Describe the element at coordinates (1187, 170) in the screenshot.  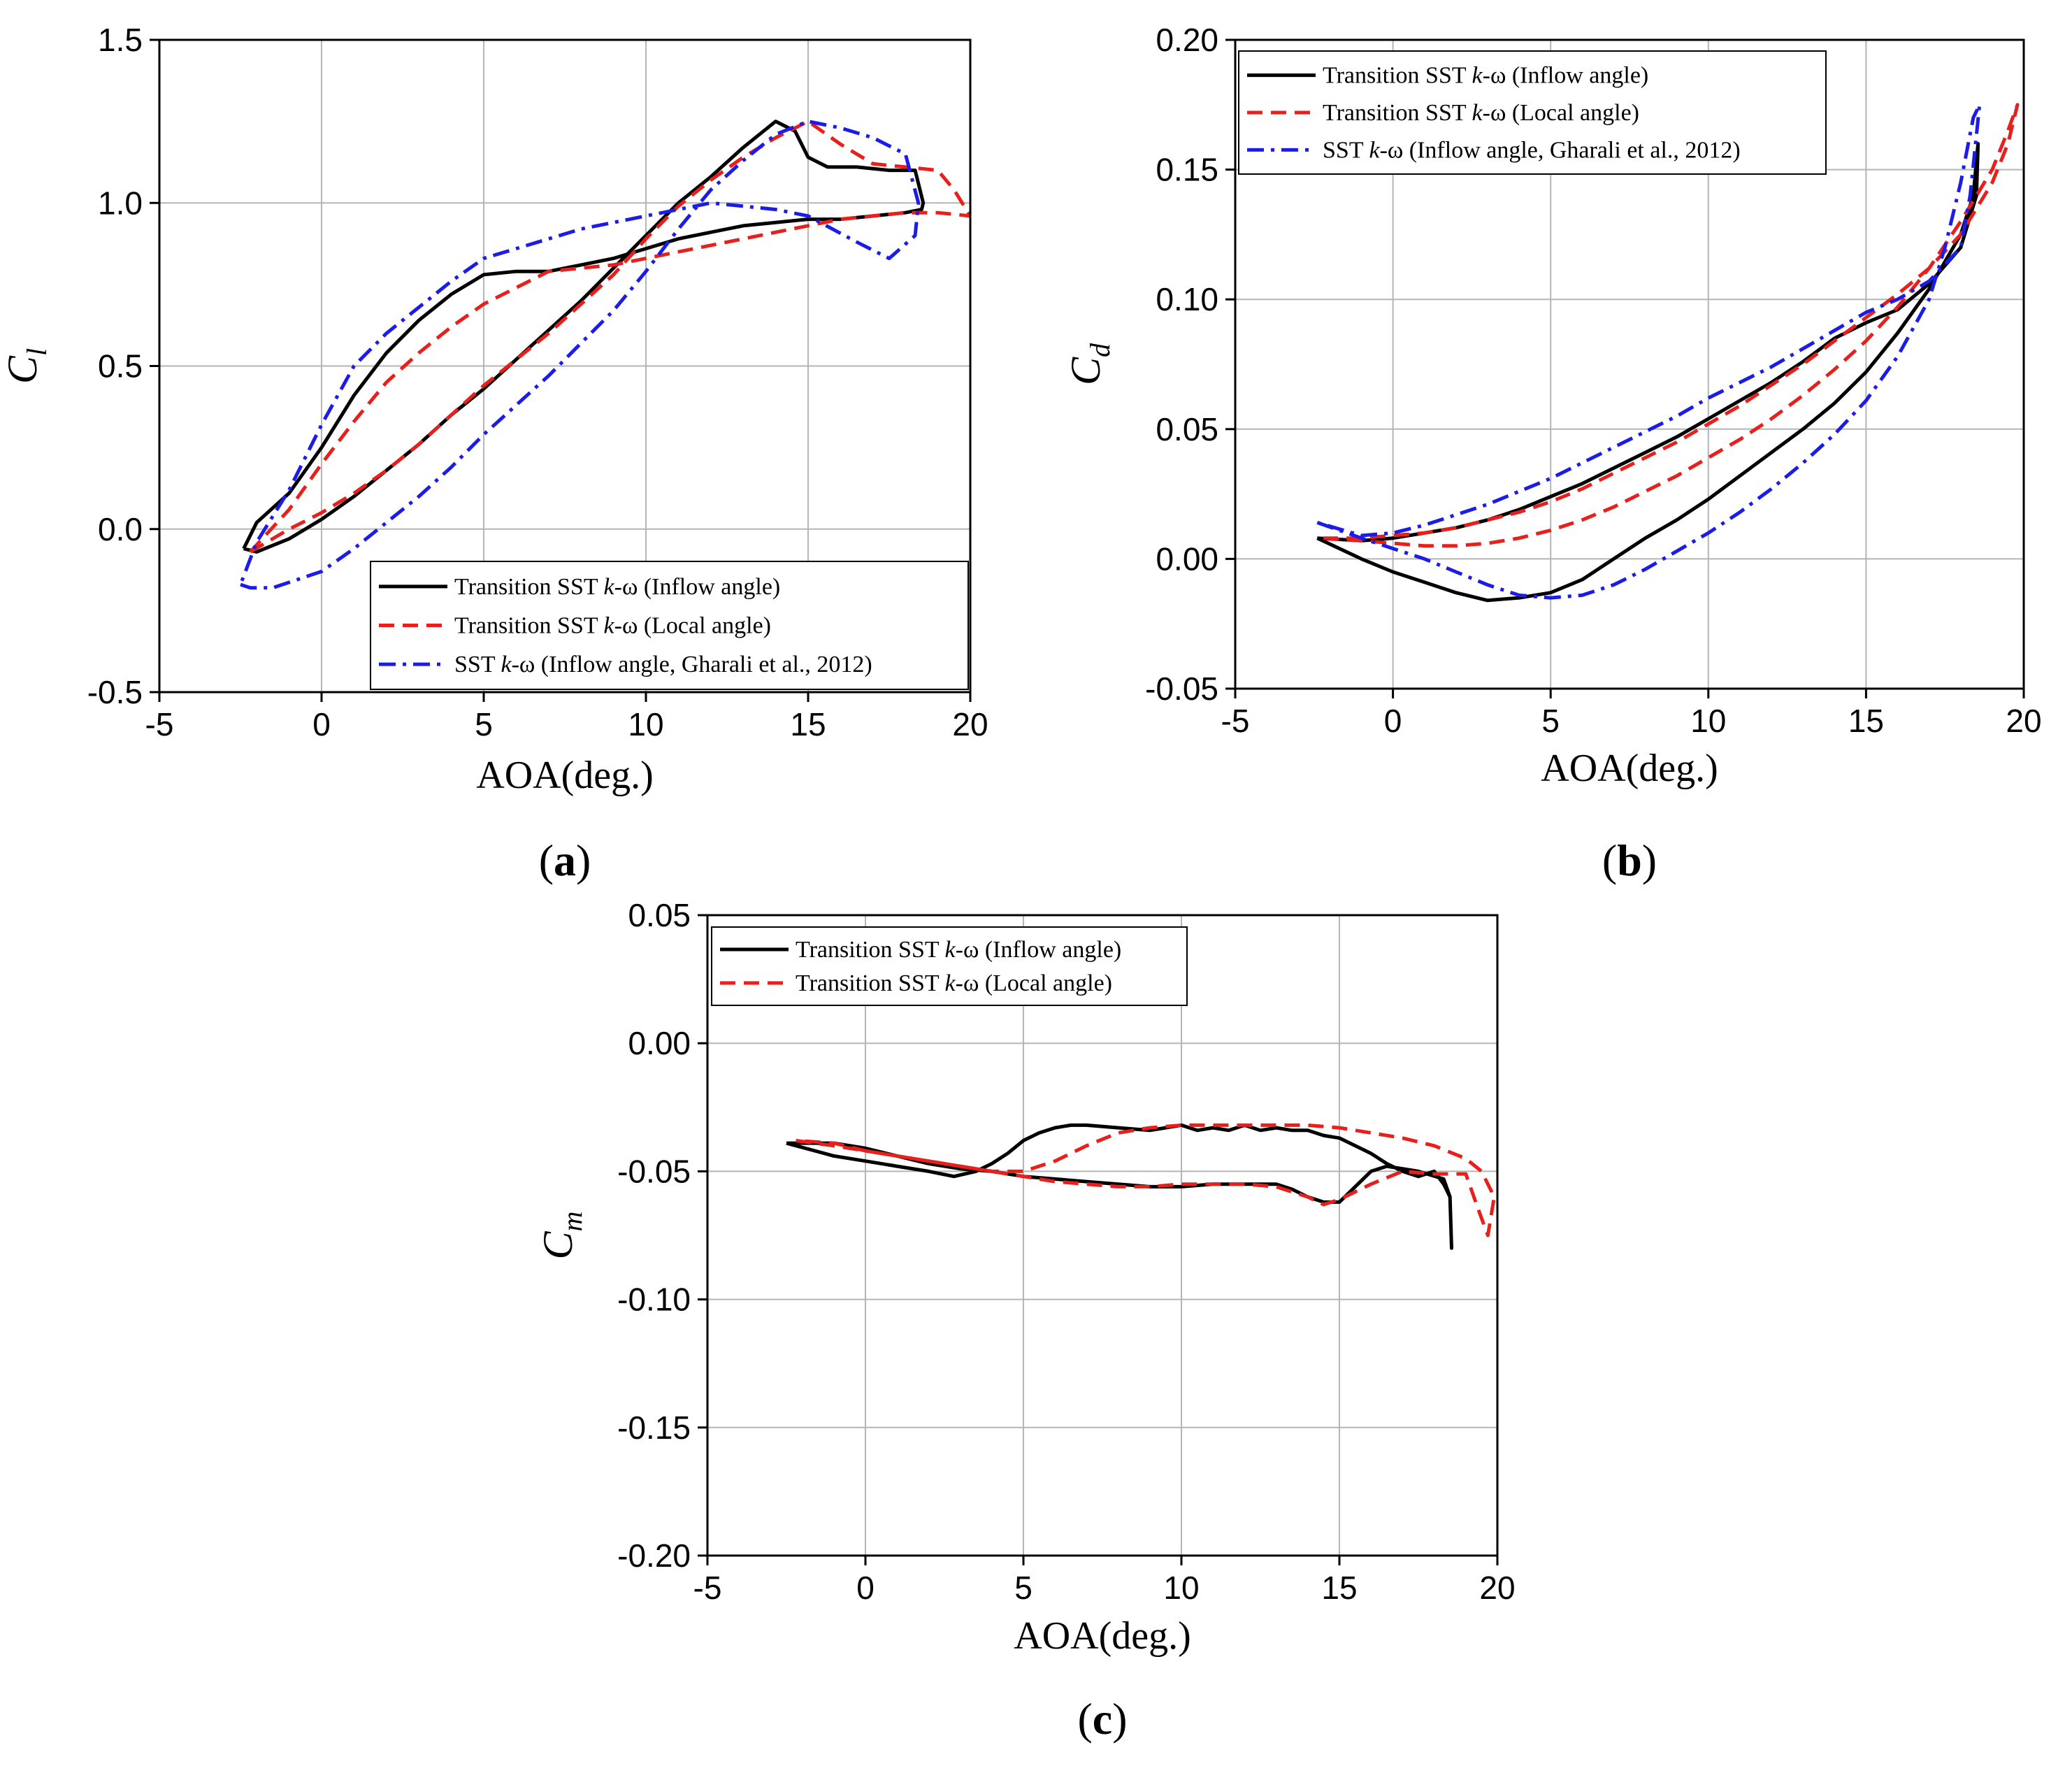
I see `y-tick-label: 0.15` at that location.